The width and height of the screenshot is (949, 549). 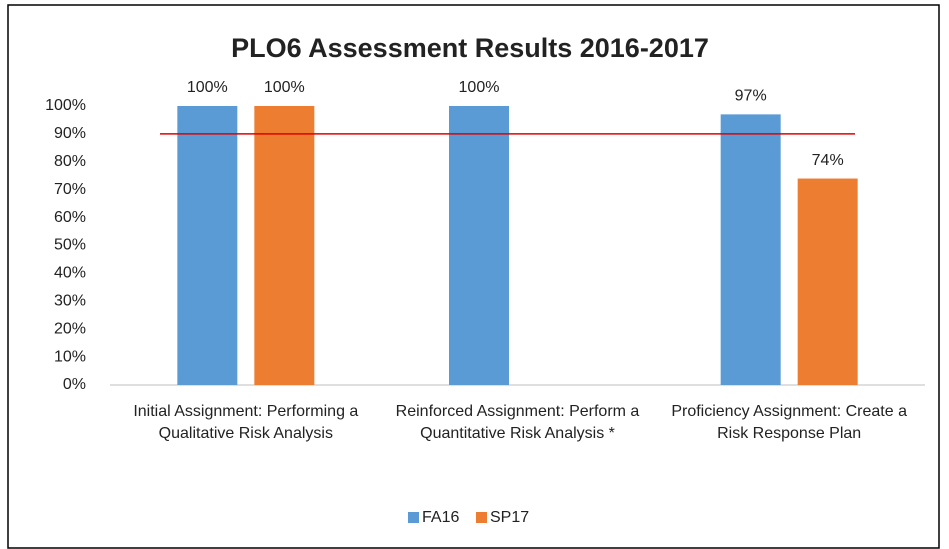 What do you see at coordinates (440, 517) in the screenshot?
I see `legend-label: FA16` at bounding box center [440, 517].